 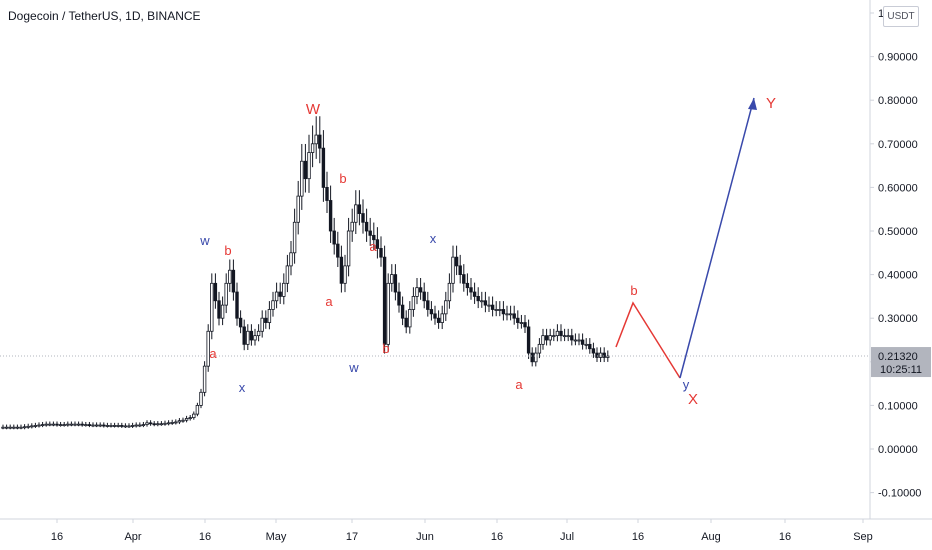 What do you see at coordinates (899, 494) in the screenshot?
I see `price-axis-label: -0.10000` at bounding box center [899, 494].